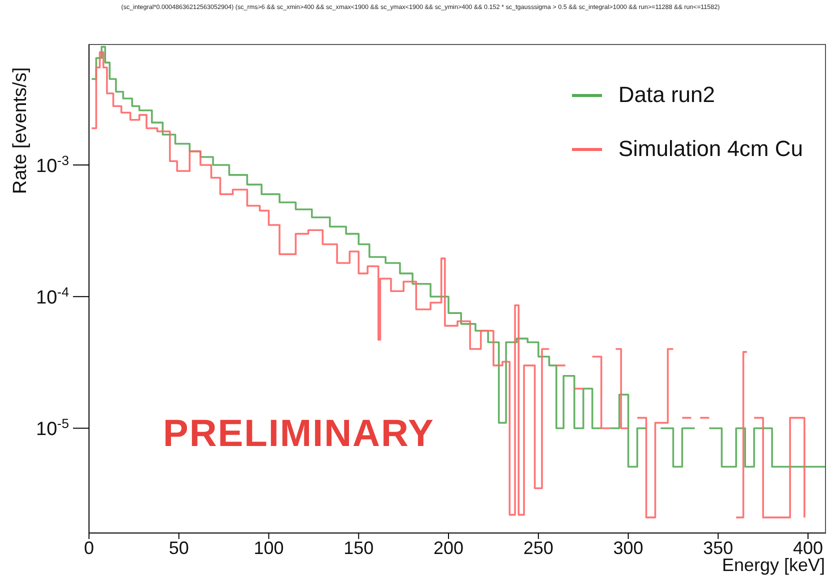  I want to click on x-tick-label: 350, so click(718, 548).